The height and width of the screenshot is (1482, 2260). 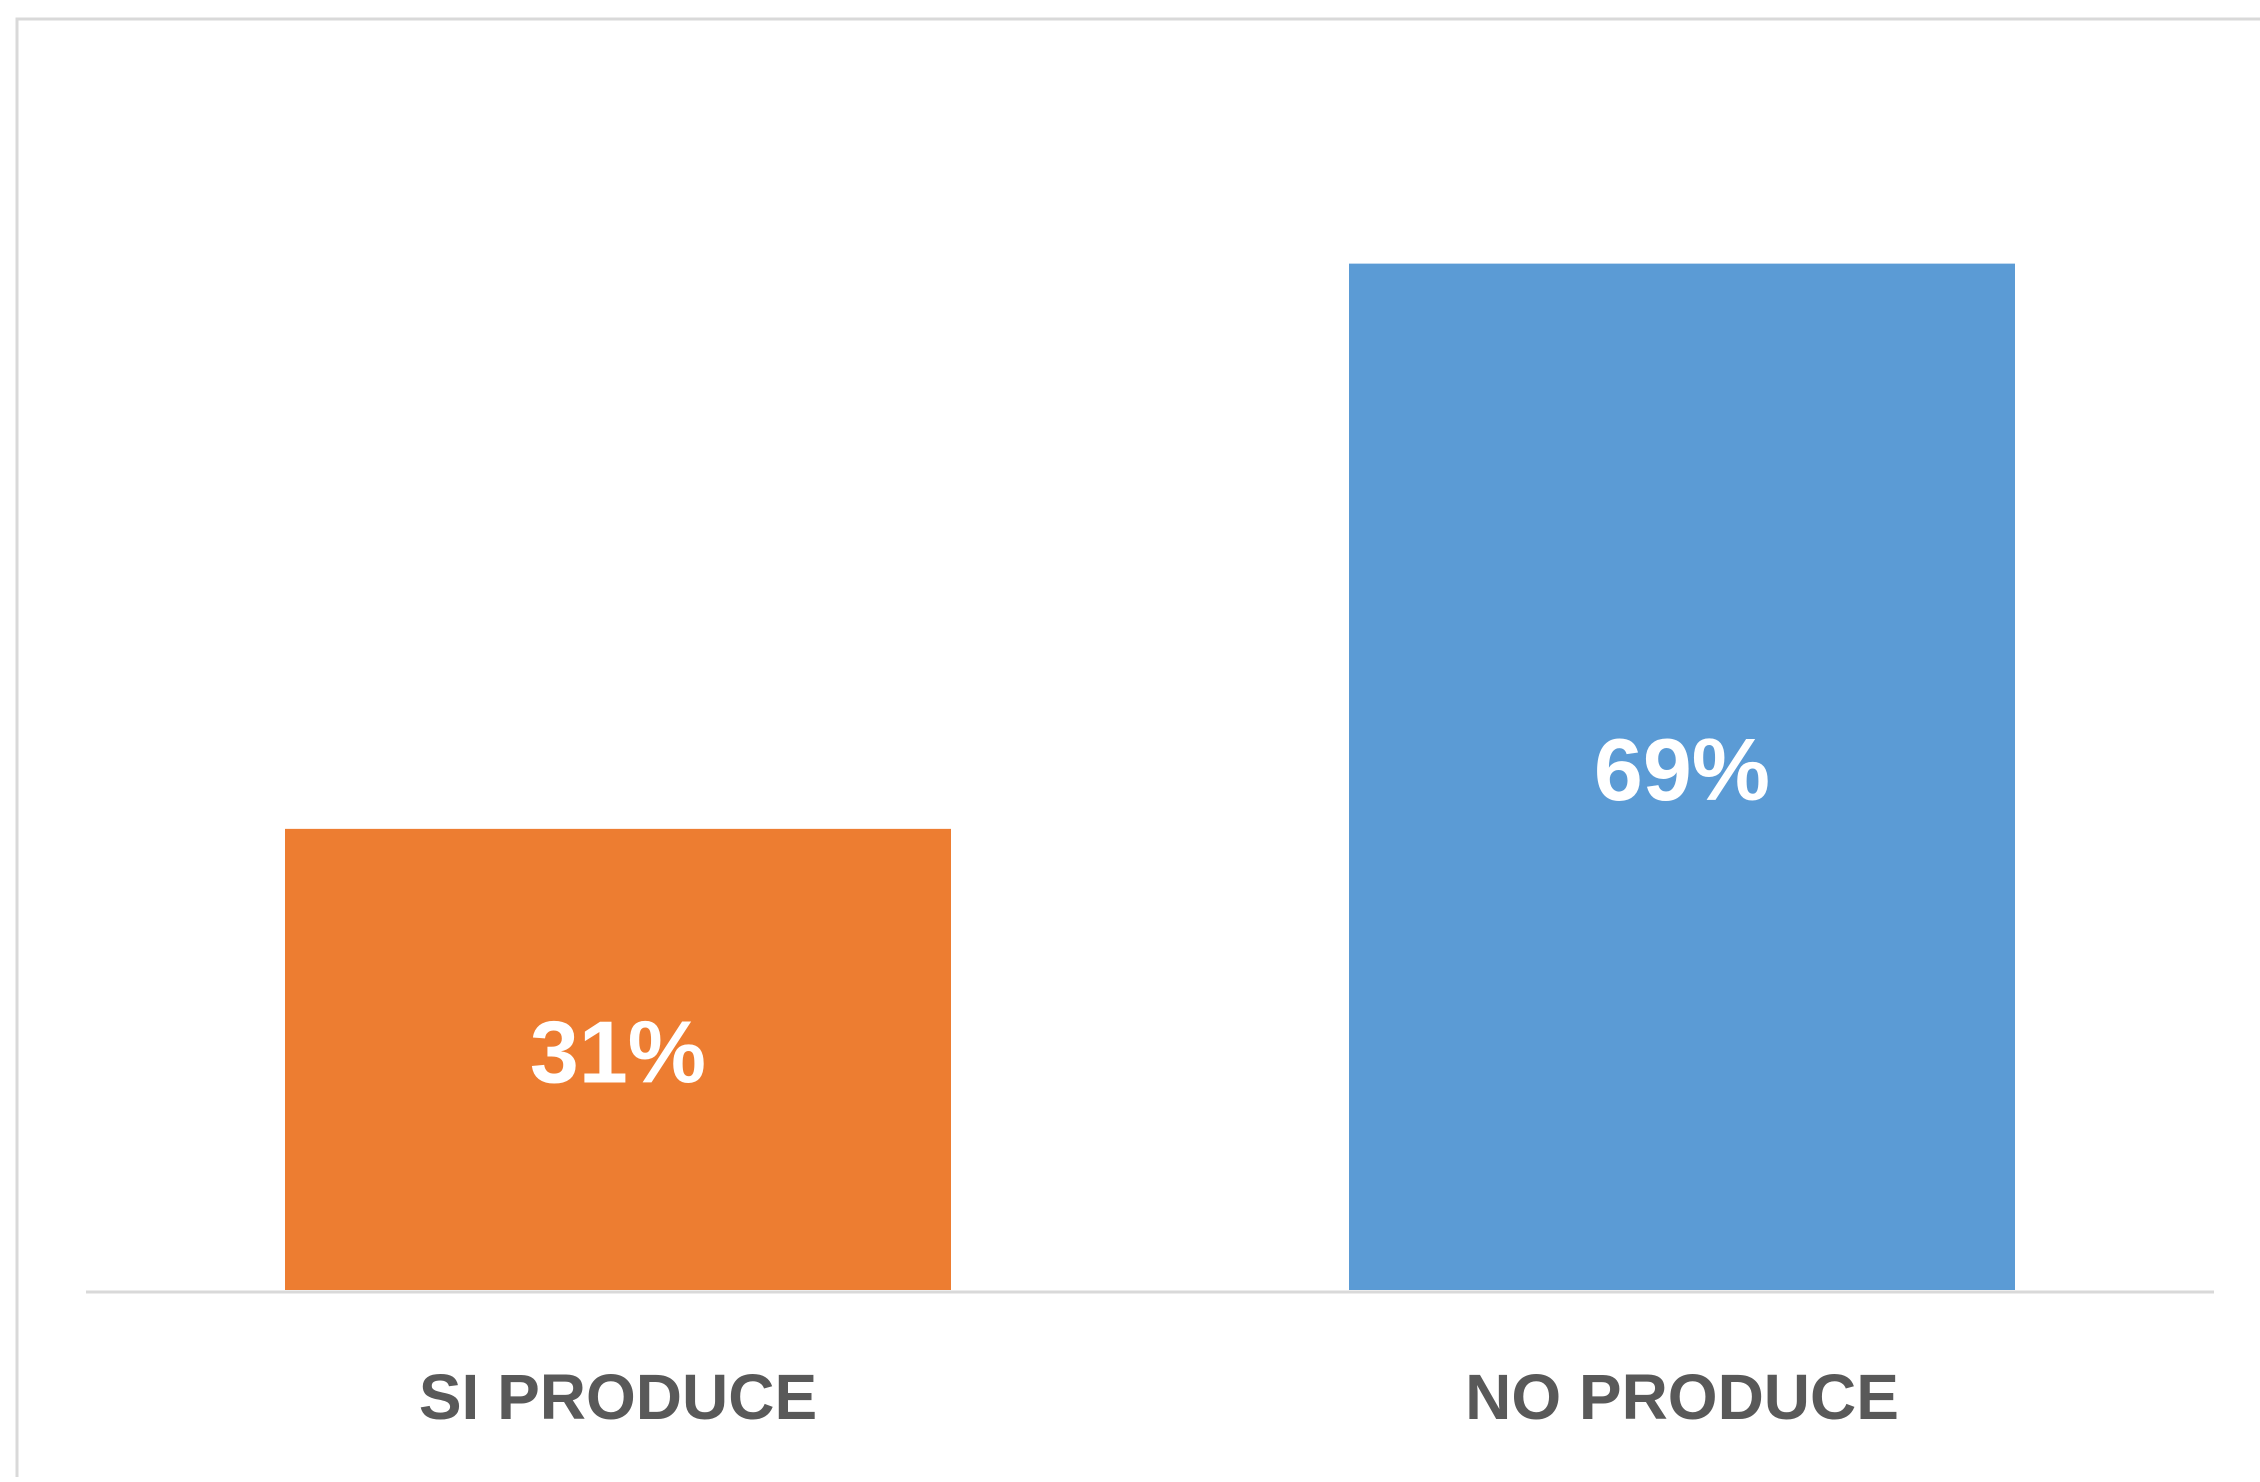 I want to click on data-label-1: 69%, so click(x=1682, y=769).